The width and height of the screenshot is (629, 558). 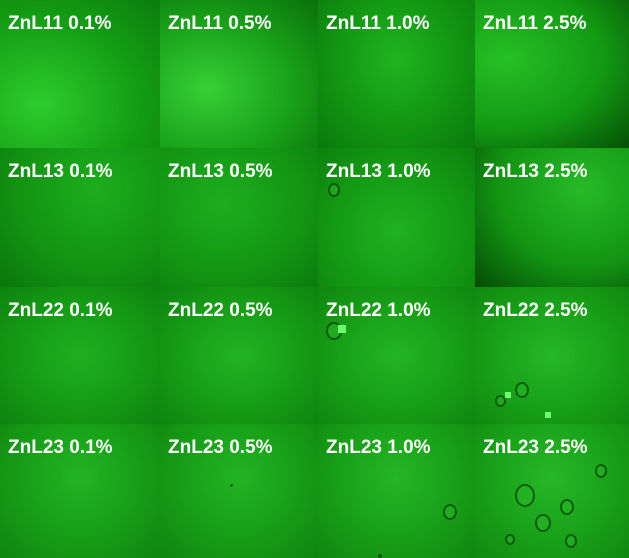 What do you see at coordinates (396, 491) in the screenshot?
I see `micrograph-tile: ZnL23 1.0%` at bounding box center [396, 491].